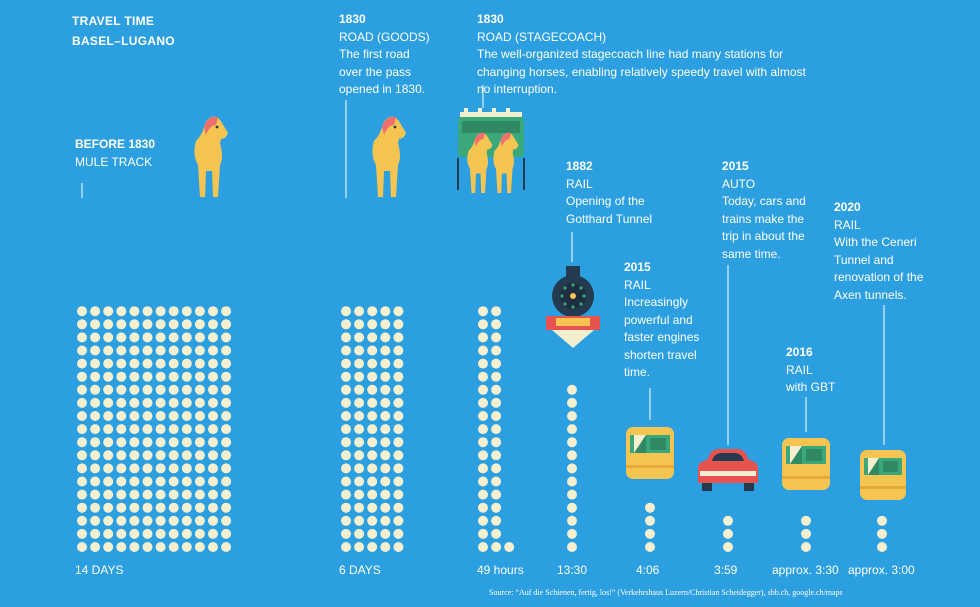 Image resolution: width=980 pixels, height=607 pixels. I want to click on text-rail-1882: Opening of the Gotthard Tunnel, so click(609, 210).